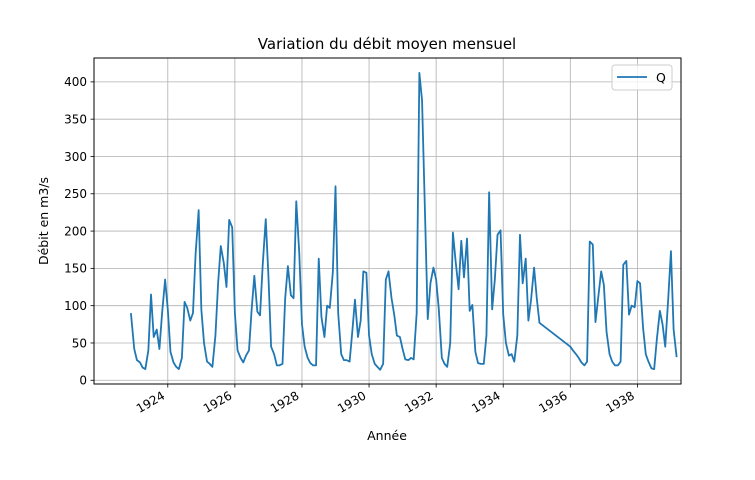 This screenshot has width=755, height=480. What do you see at coordinates (79, 343) in the screenshot?
I see `y-tick-label: 50` at bounding box center [79, 343].